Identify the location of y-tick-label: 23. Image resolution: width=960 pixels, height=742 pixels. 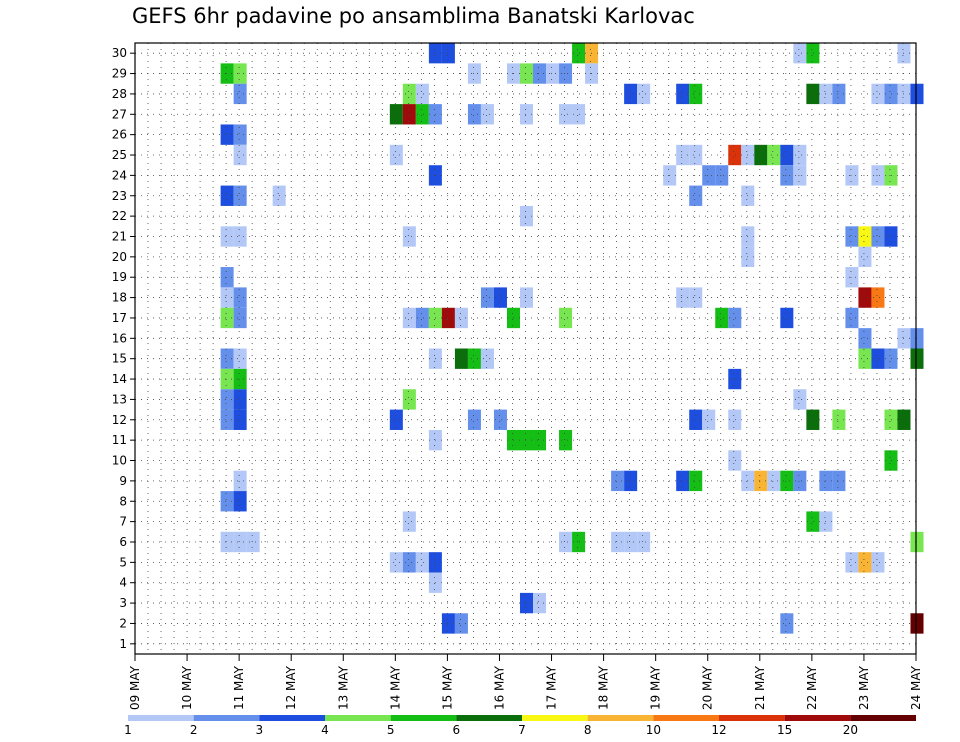
(119, 196).